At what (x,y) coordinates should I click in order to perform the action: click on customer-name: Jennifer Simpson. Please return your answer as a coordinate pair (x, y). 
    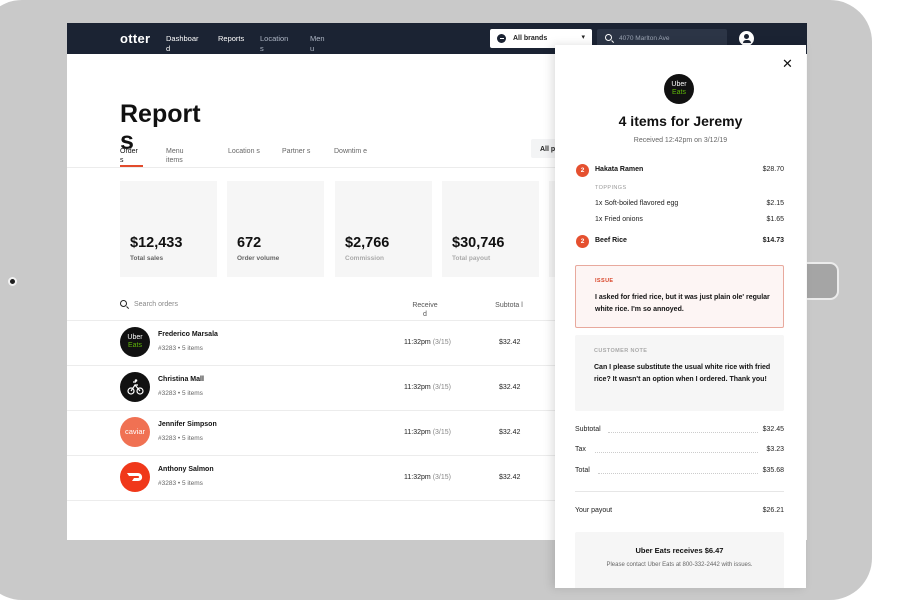
    Looking at the image, I should click on (187, 424).